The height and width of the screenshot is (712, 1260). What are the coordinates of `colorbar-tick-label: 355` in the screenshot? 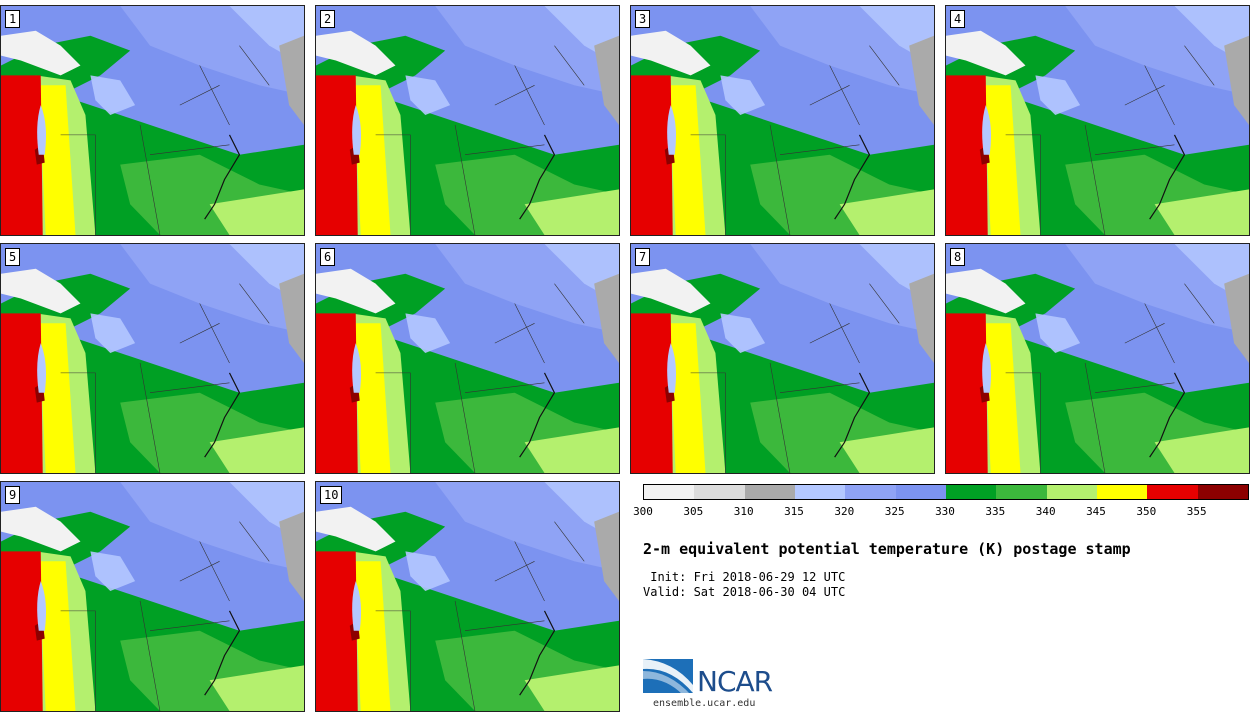 It's located at (1196, 511).